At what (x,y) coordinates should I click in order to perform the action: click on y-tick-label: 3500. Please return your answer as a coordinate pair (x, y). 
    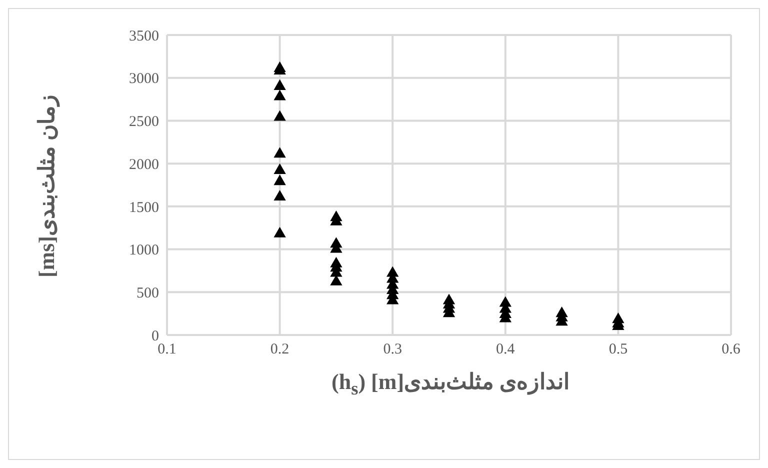
    Looking at the image, I should click on (144, 36).